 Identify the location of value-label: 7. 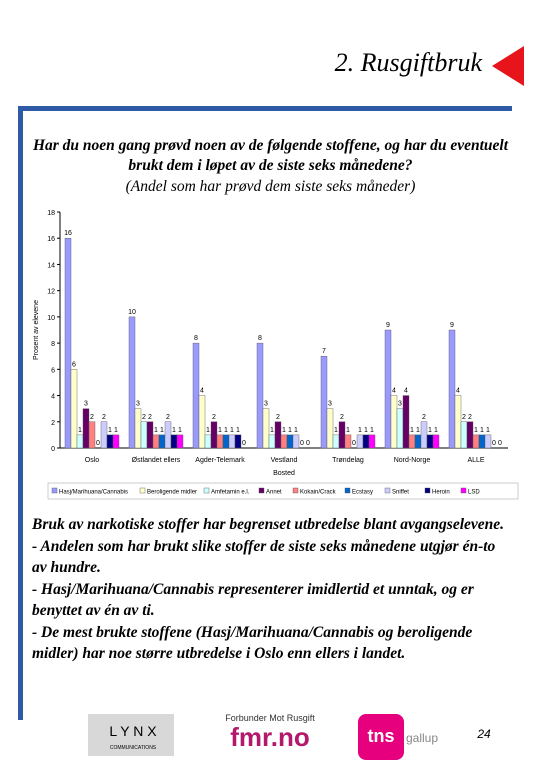
(324, 351).